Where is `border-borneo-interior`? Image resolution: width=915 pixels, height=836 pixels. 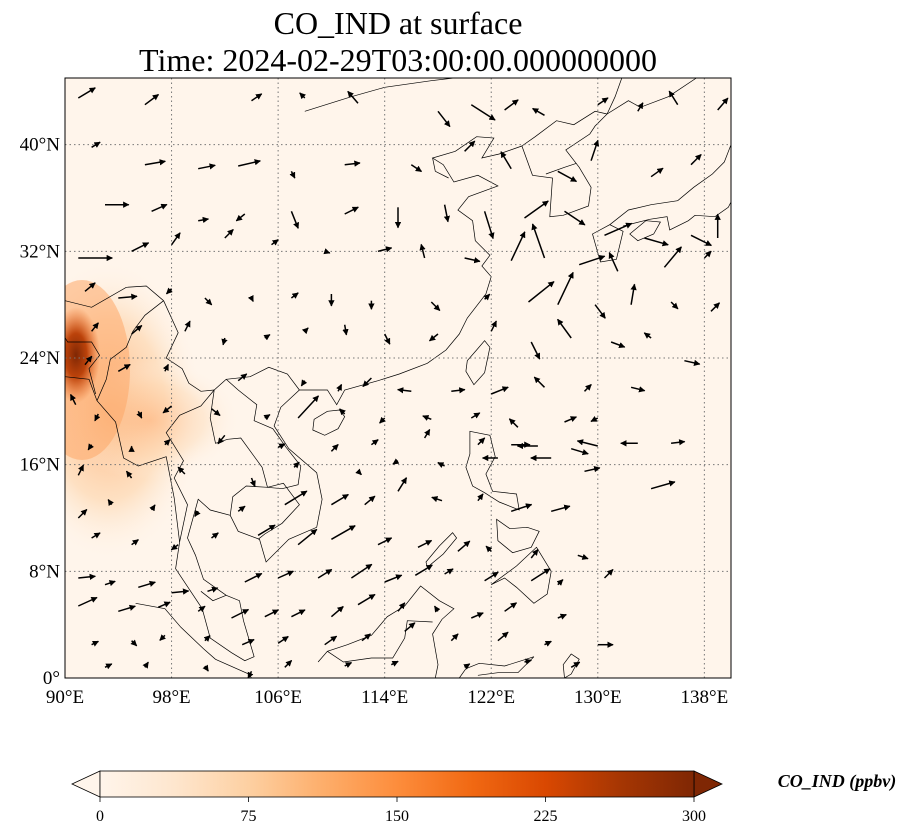 border-borneo-interior is located at coordinates (380, 641).